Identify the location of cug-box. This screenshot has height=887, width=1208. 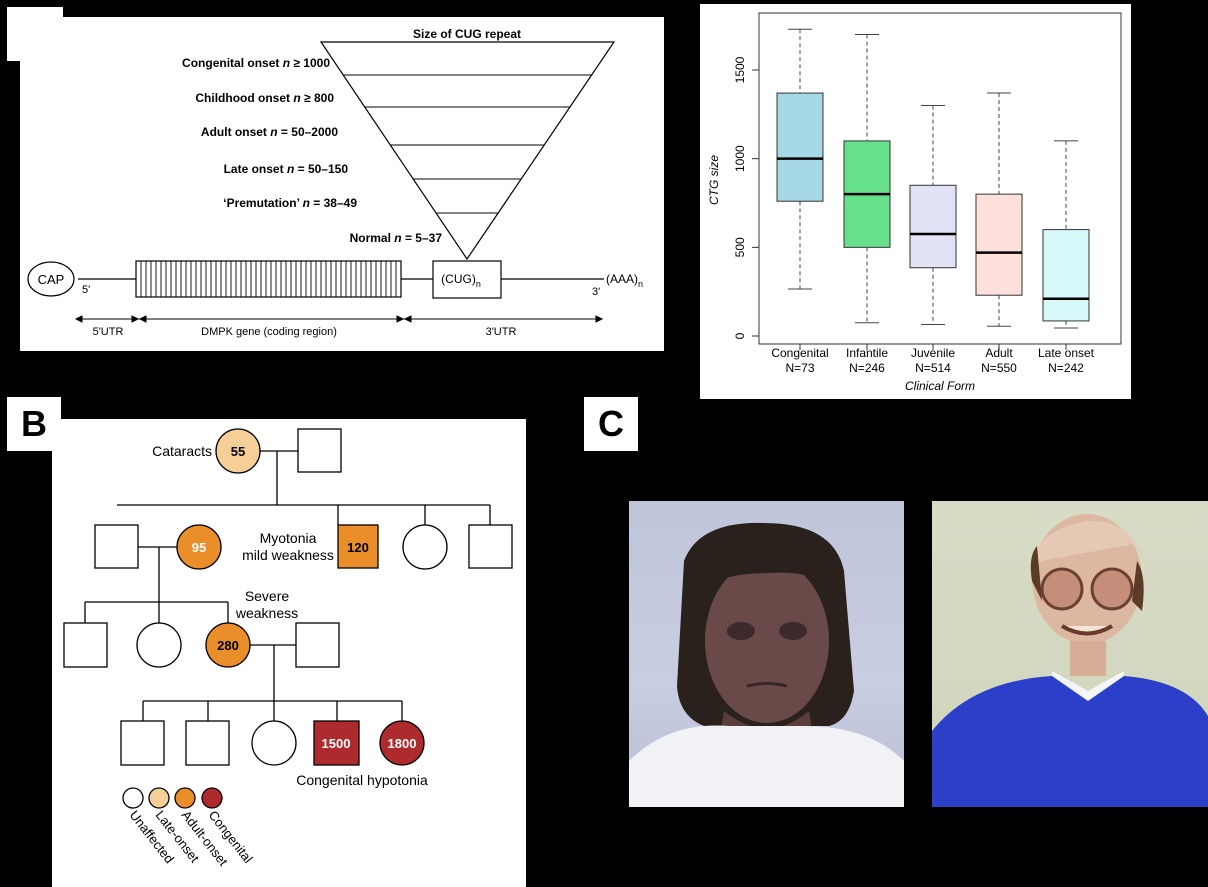
(467, 279).